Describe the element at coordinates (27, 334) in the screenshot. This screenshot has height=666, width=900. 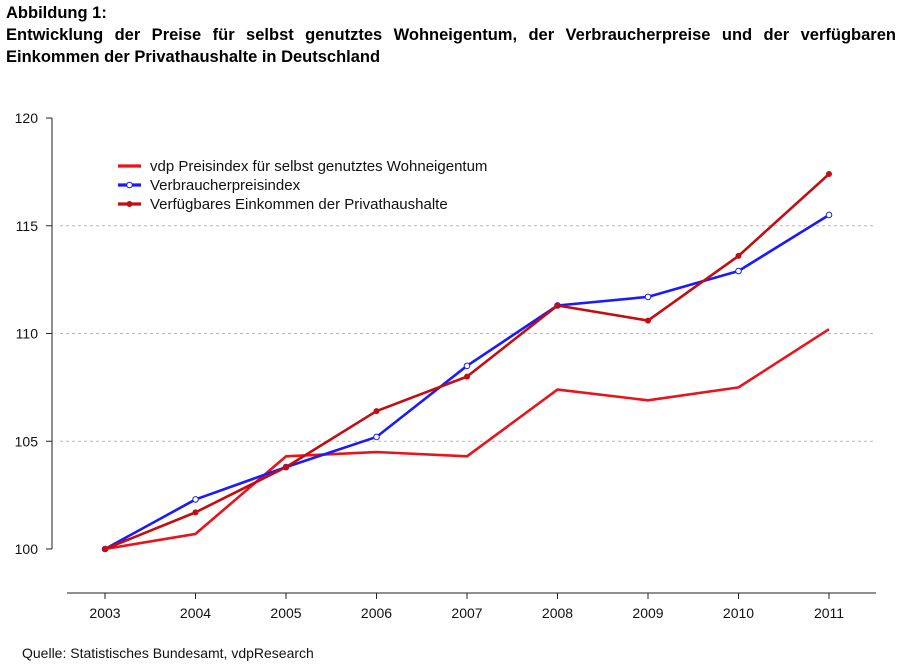
I see `y-tick-label: 110` at that location.